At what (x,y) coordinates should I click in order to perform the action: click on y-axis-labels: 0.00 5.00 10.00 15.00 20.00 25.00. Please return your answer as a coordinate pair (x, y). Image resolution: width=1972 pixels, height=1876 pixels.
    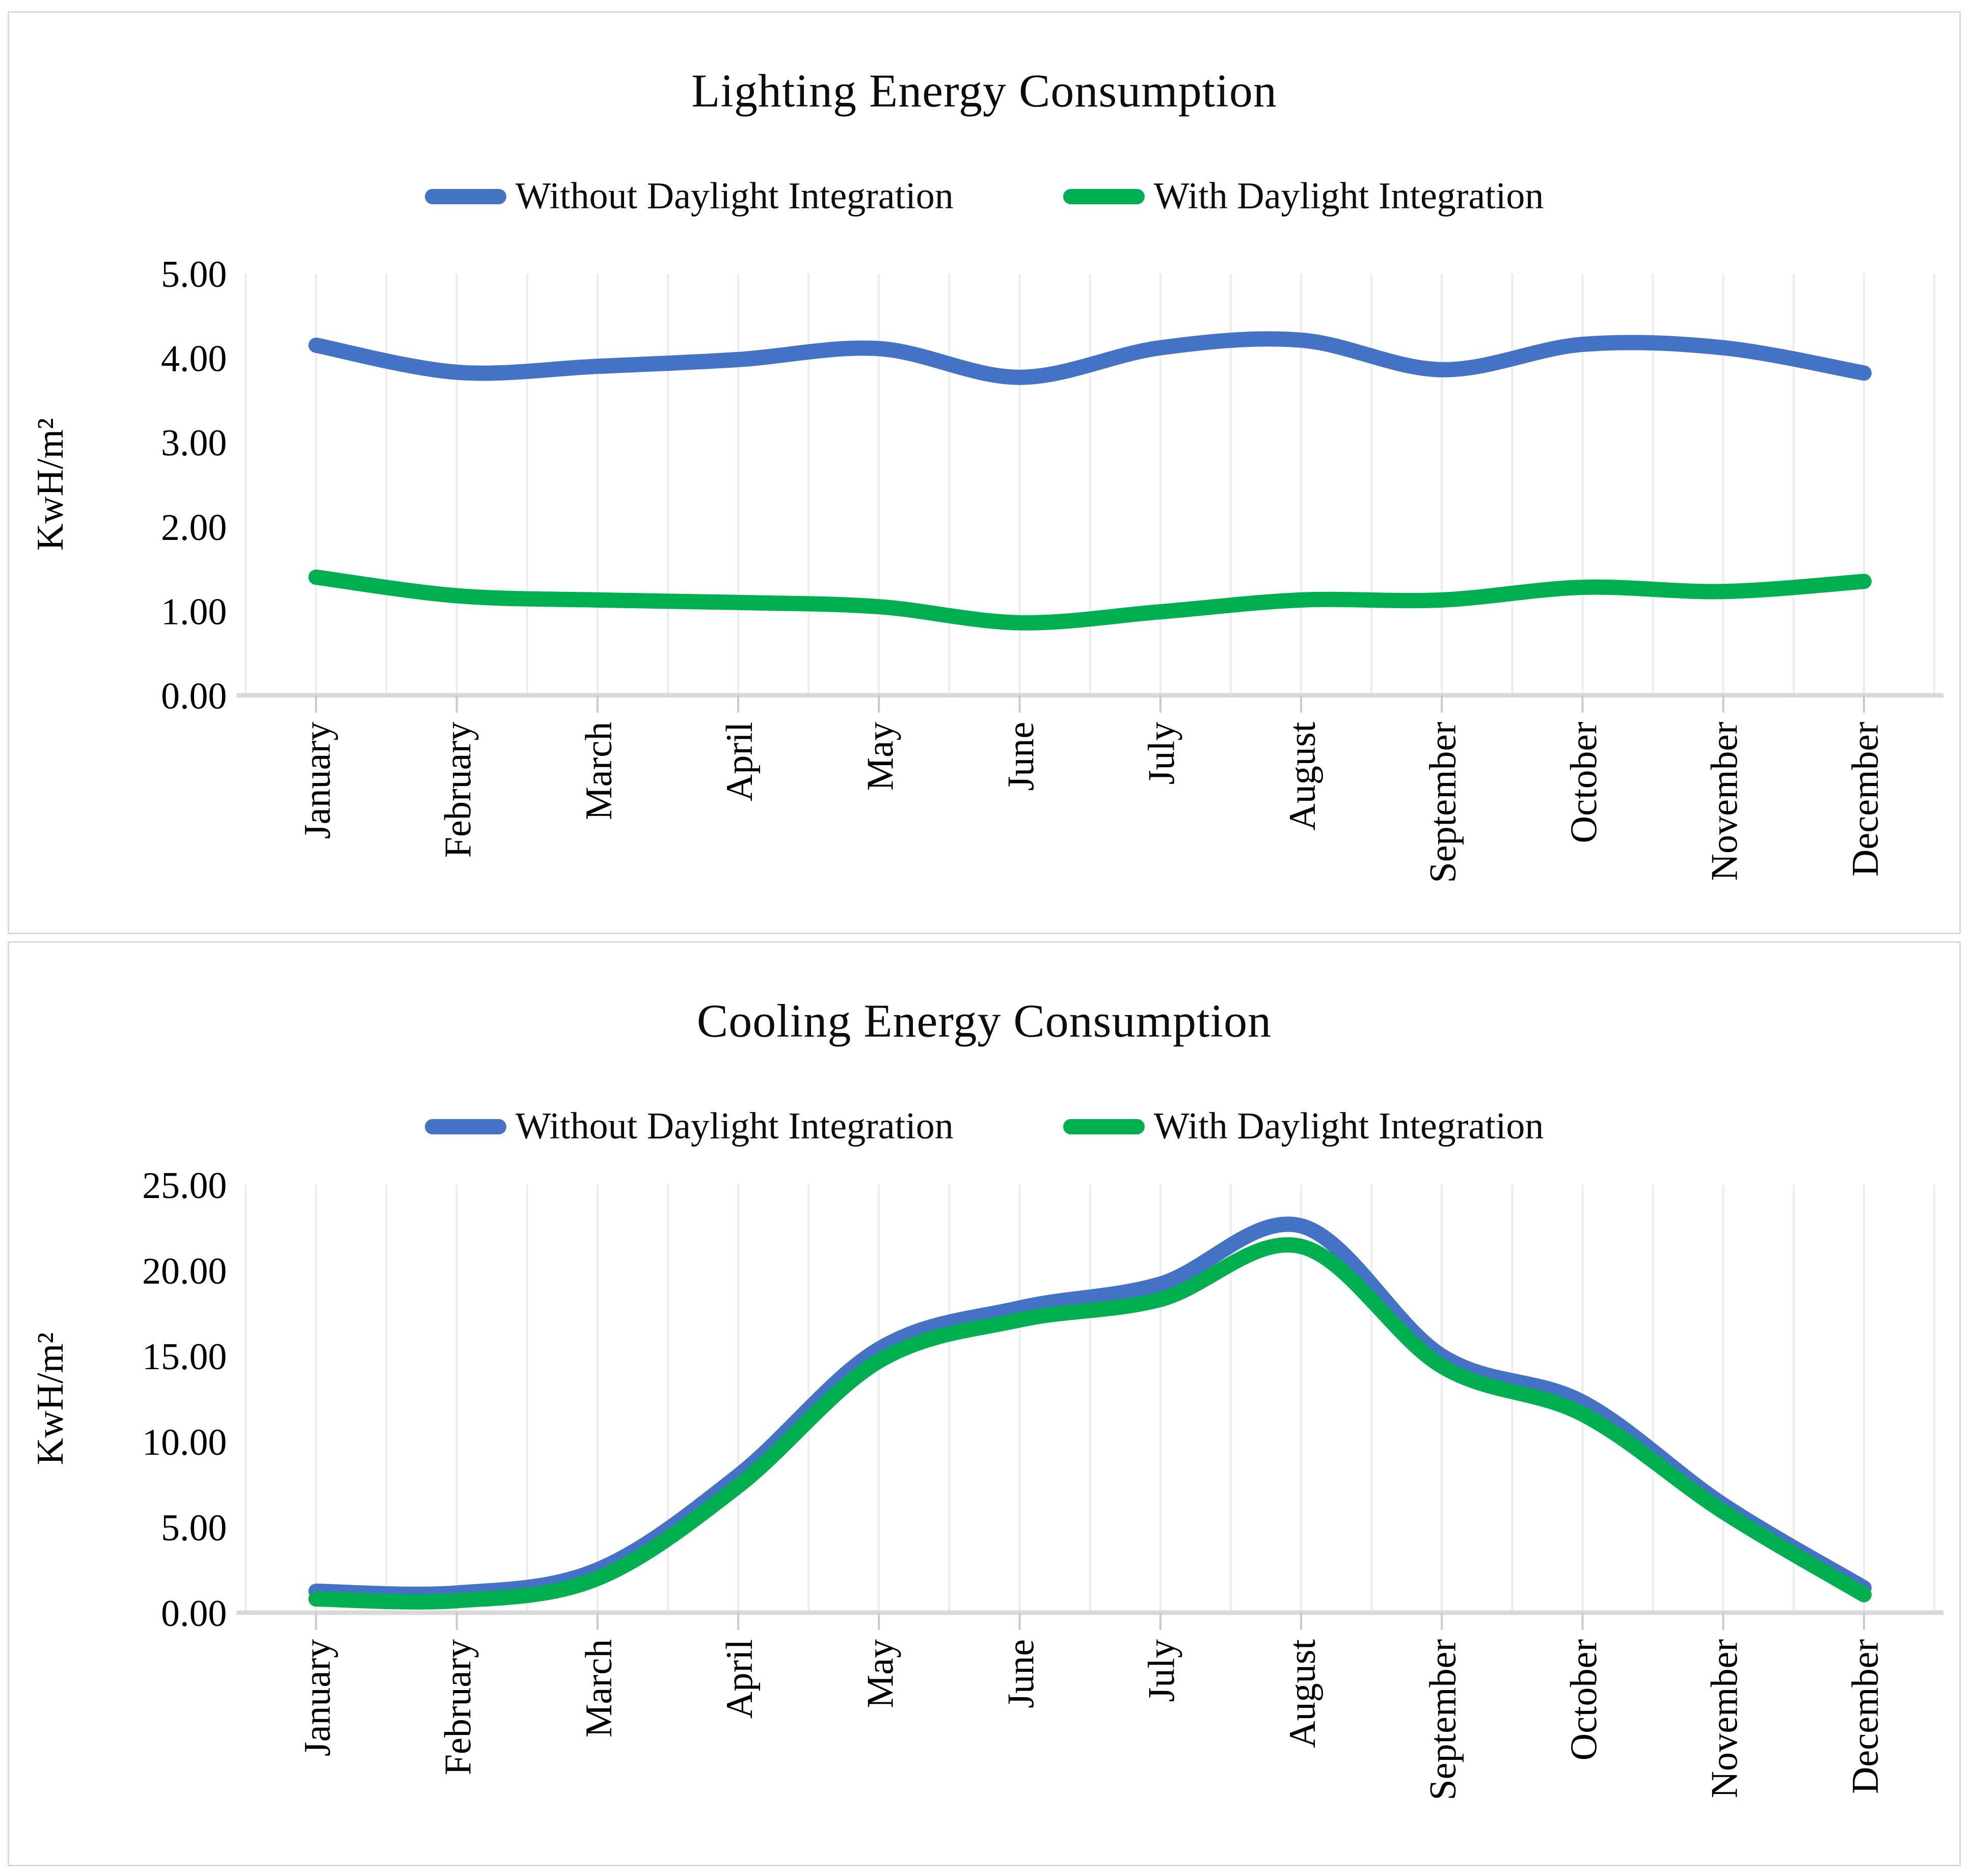
    Looking at the image, I should click on (184, 1399).